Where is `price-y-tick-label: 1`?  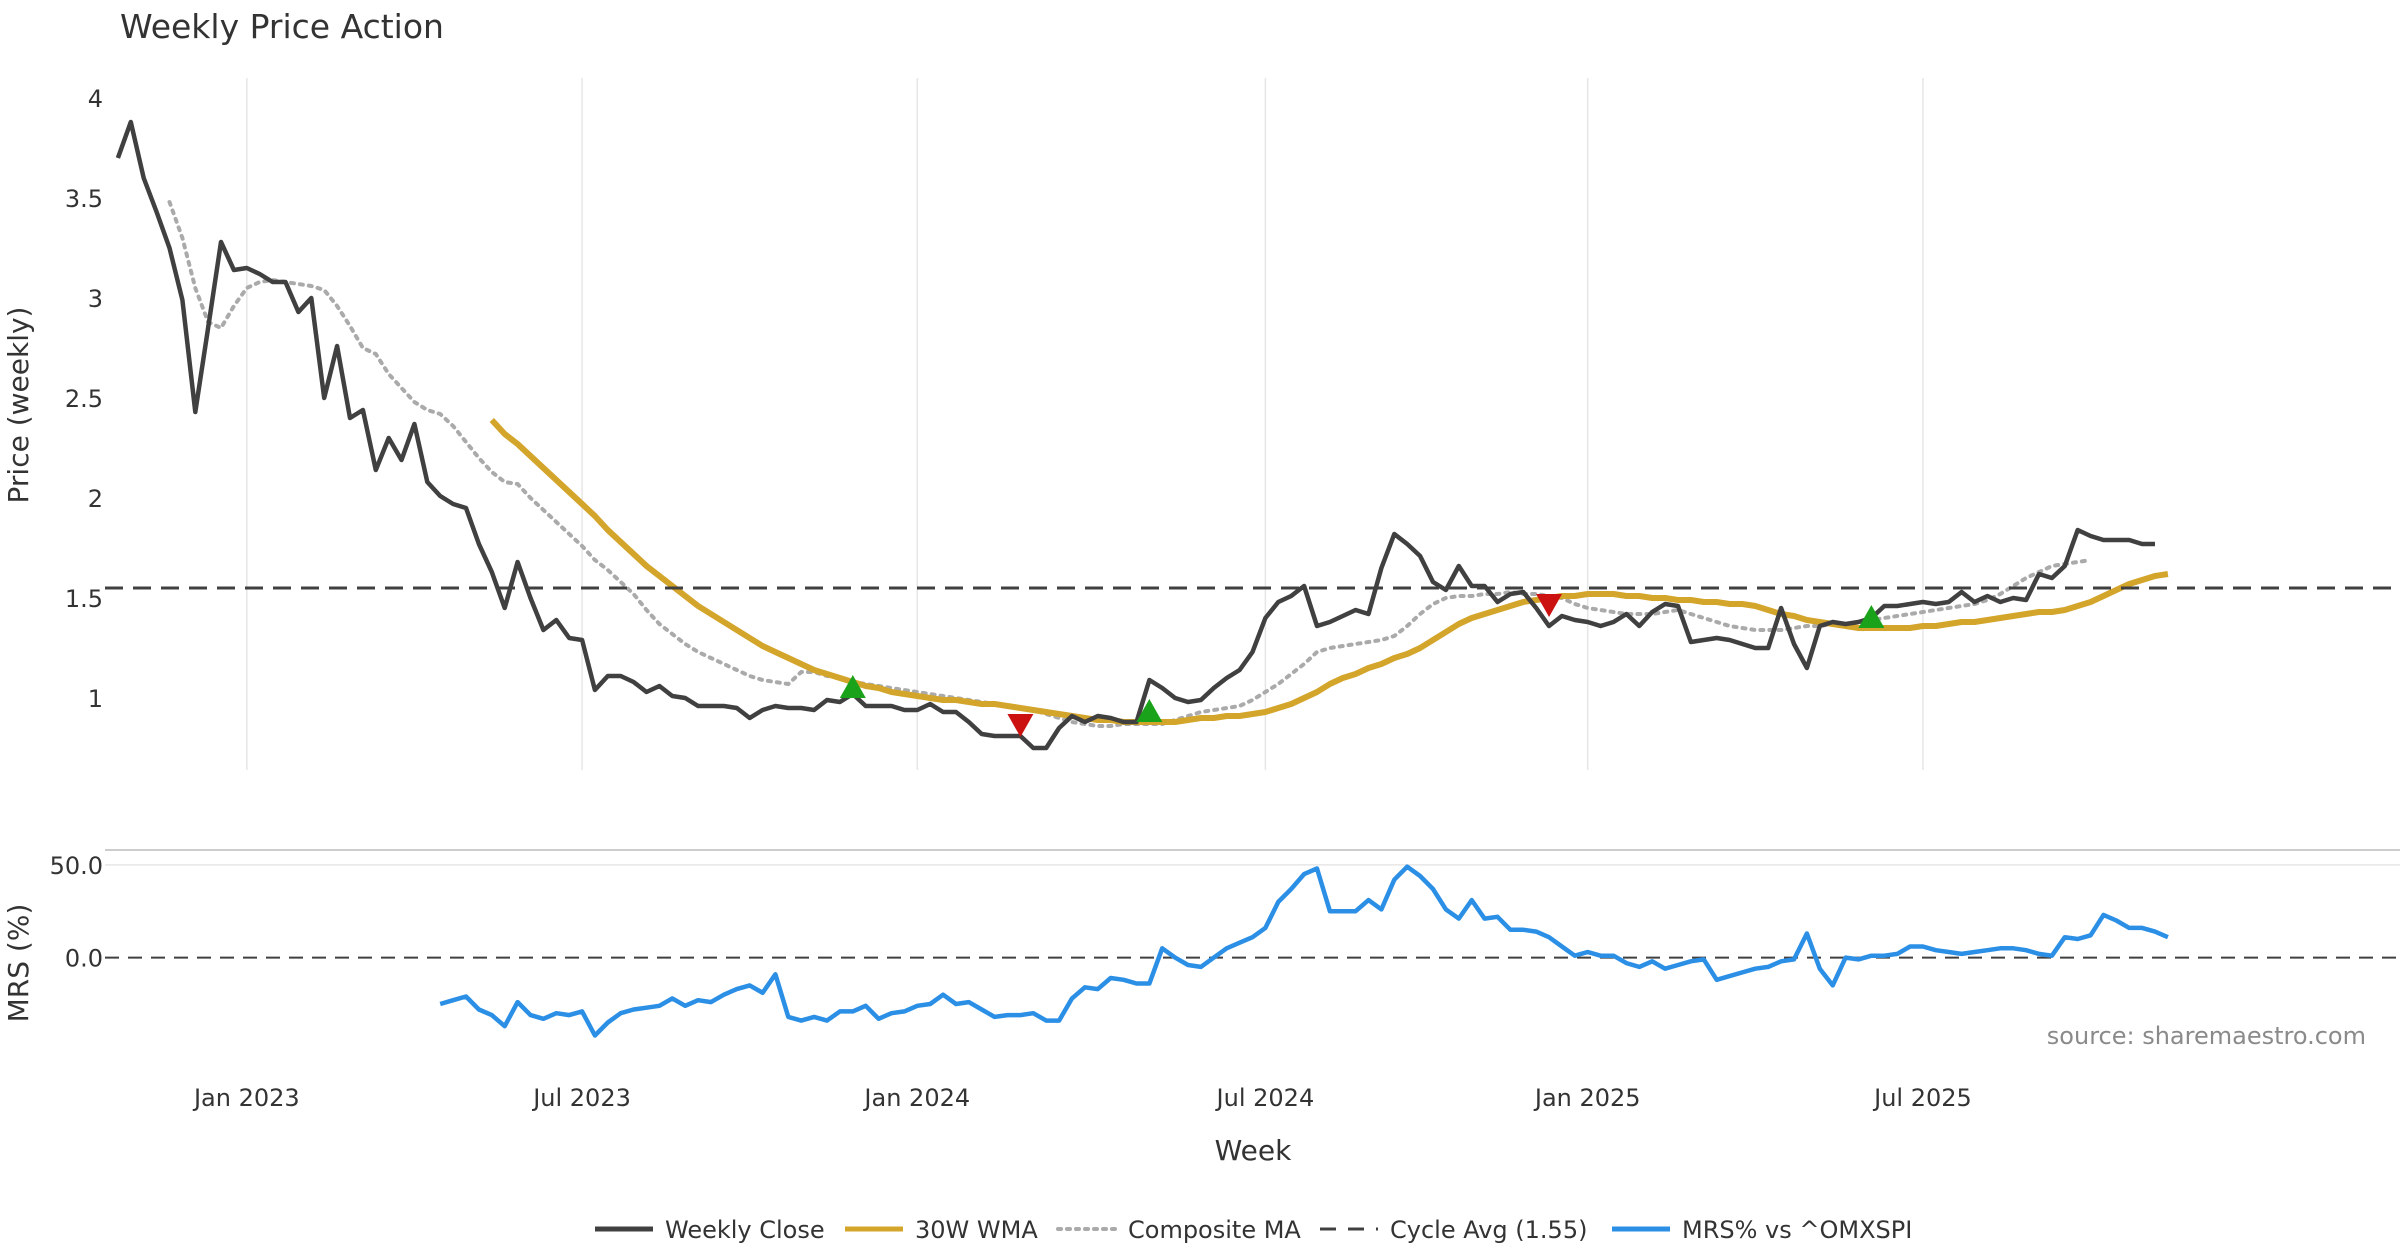 price-y-tick-label: 1 is located at coordinates (95, 699).